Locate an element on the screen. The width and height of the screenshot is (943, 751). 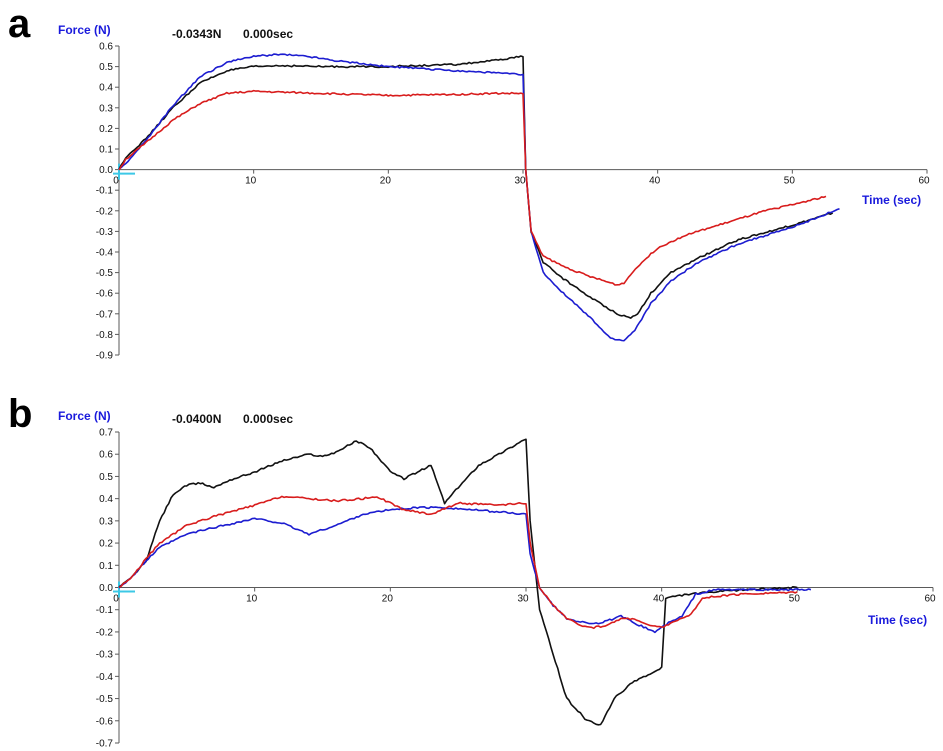
series-line-red is located at coordinates (458, 562).